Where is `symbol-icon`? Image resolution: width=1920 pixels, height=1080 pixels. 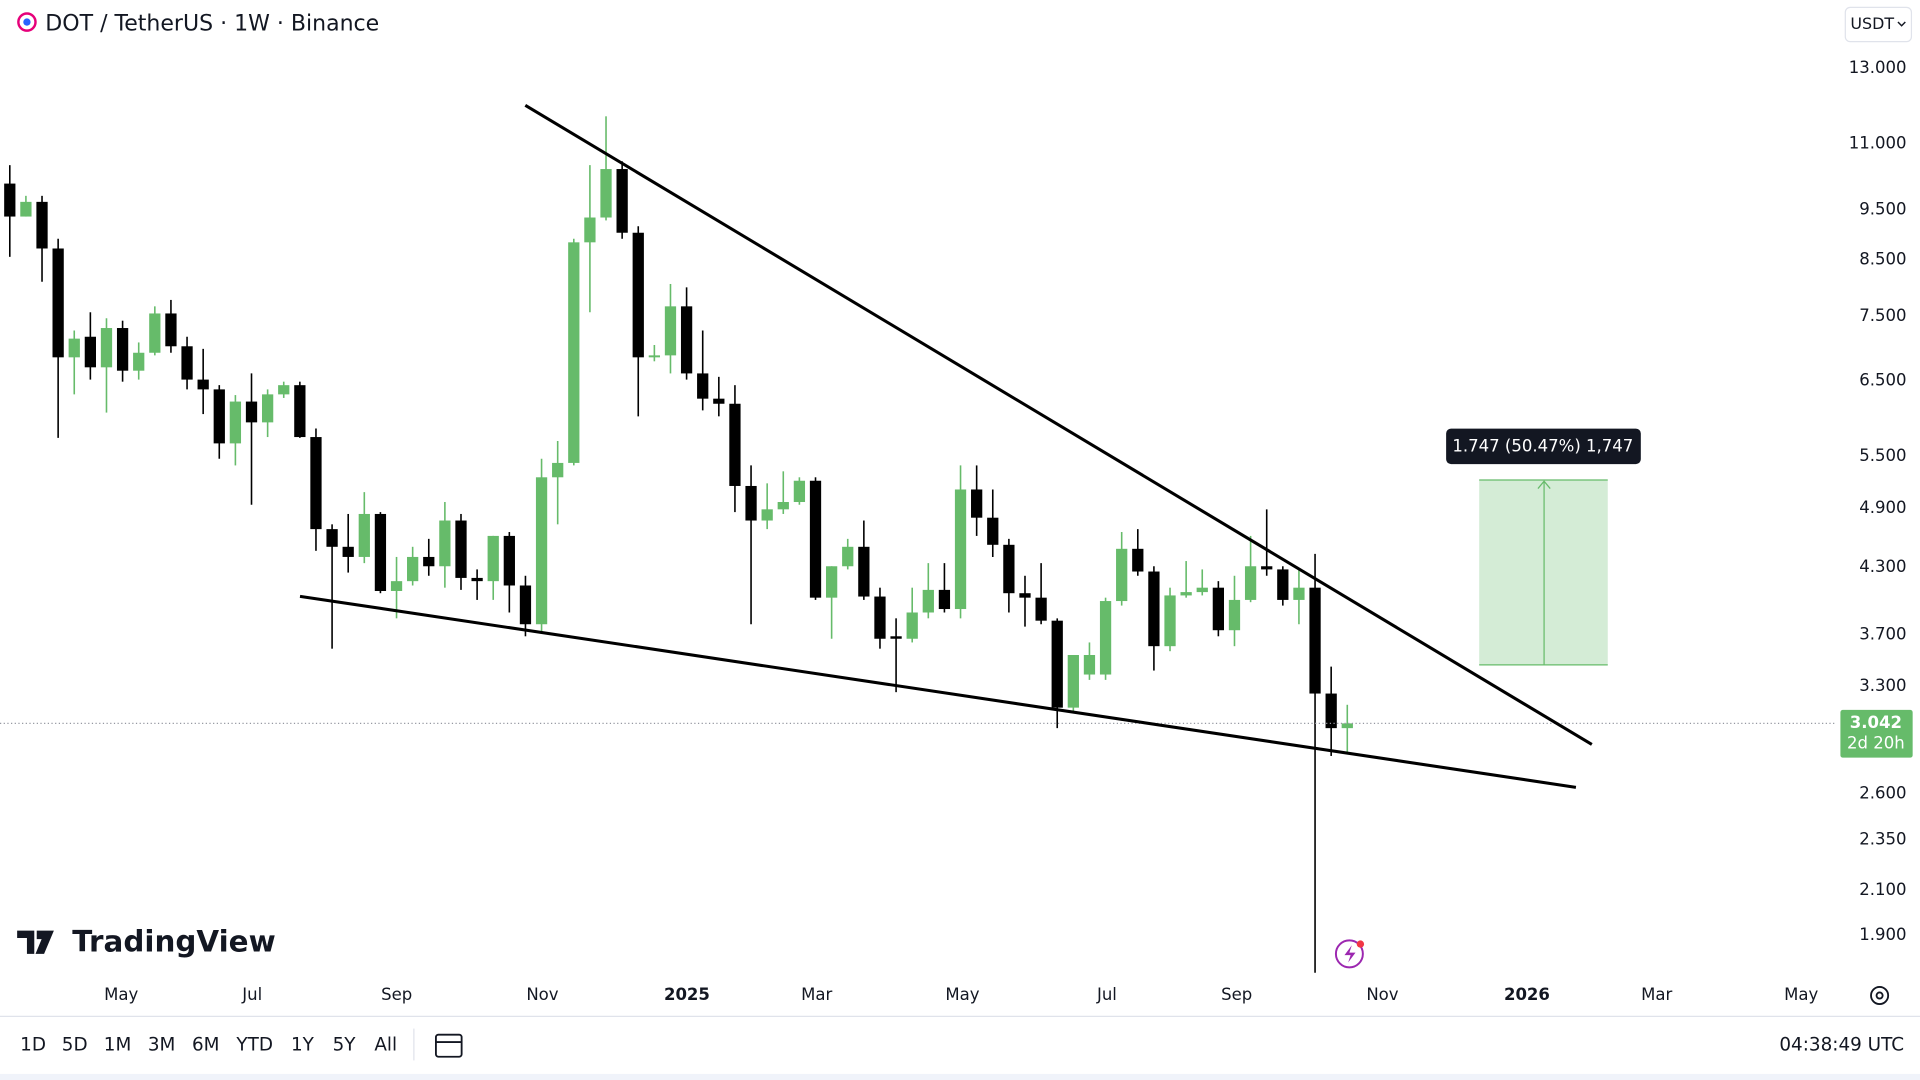 symbol-icon is located at coordinates (27, 22).